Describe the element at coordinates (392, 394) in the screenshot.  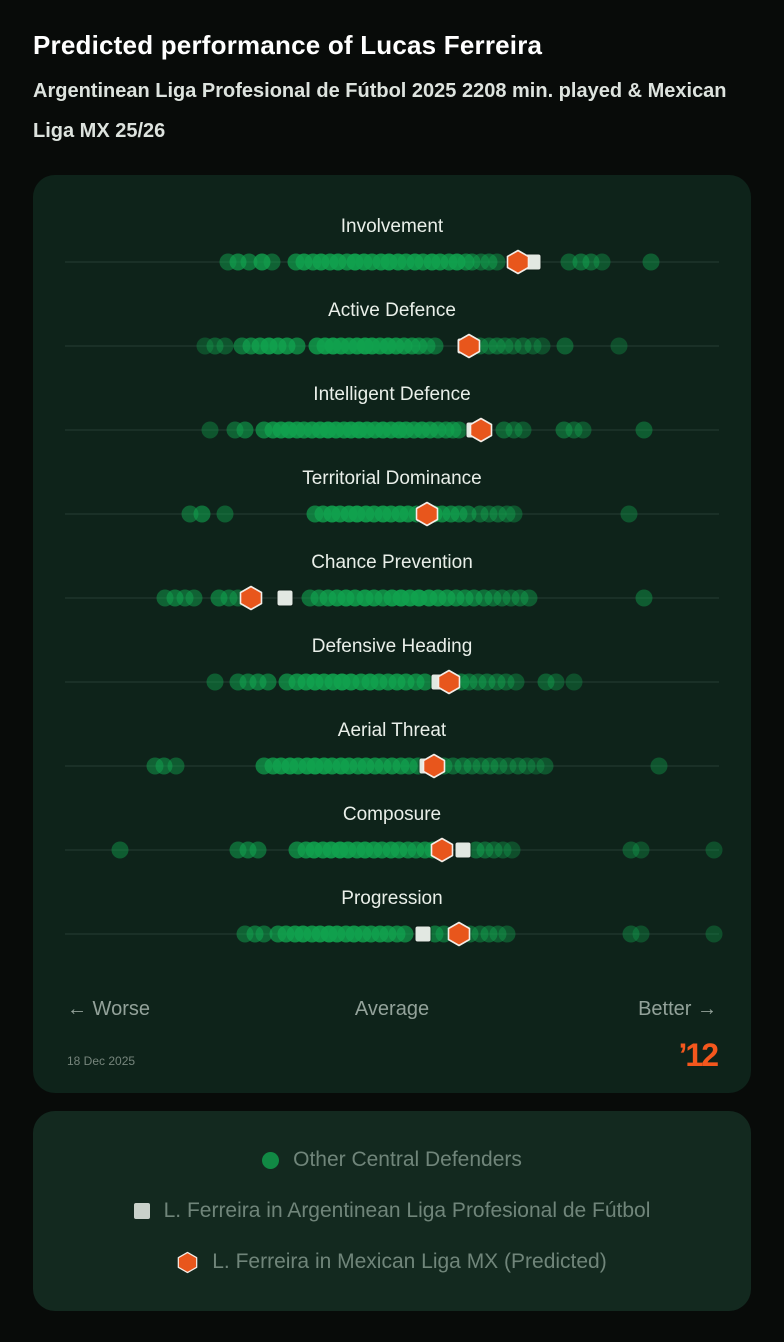
I see `metric-label-intelligent-defence: Intelligent Defence` at that location.